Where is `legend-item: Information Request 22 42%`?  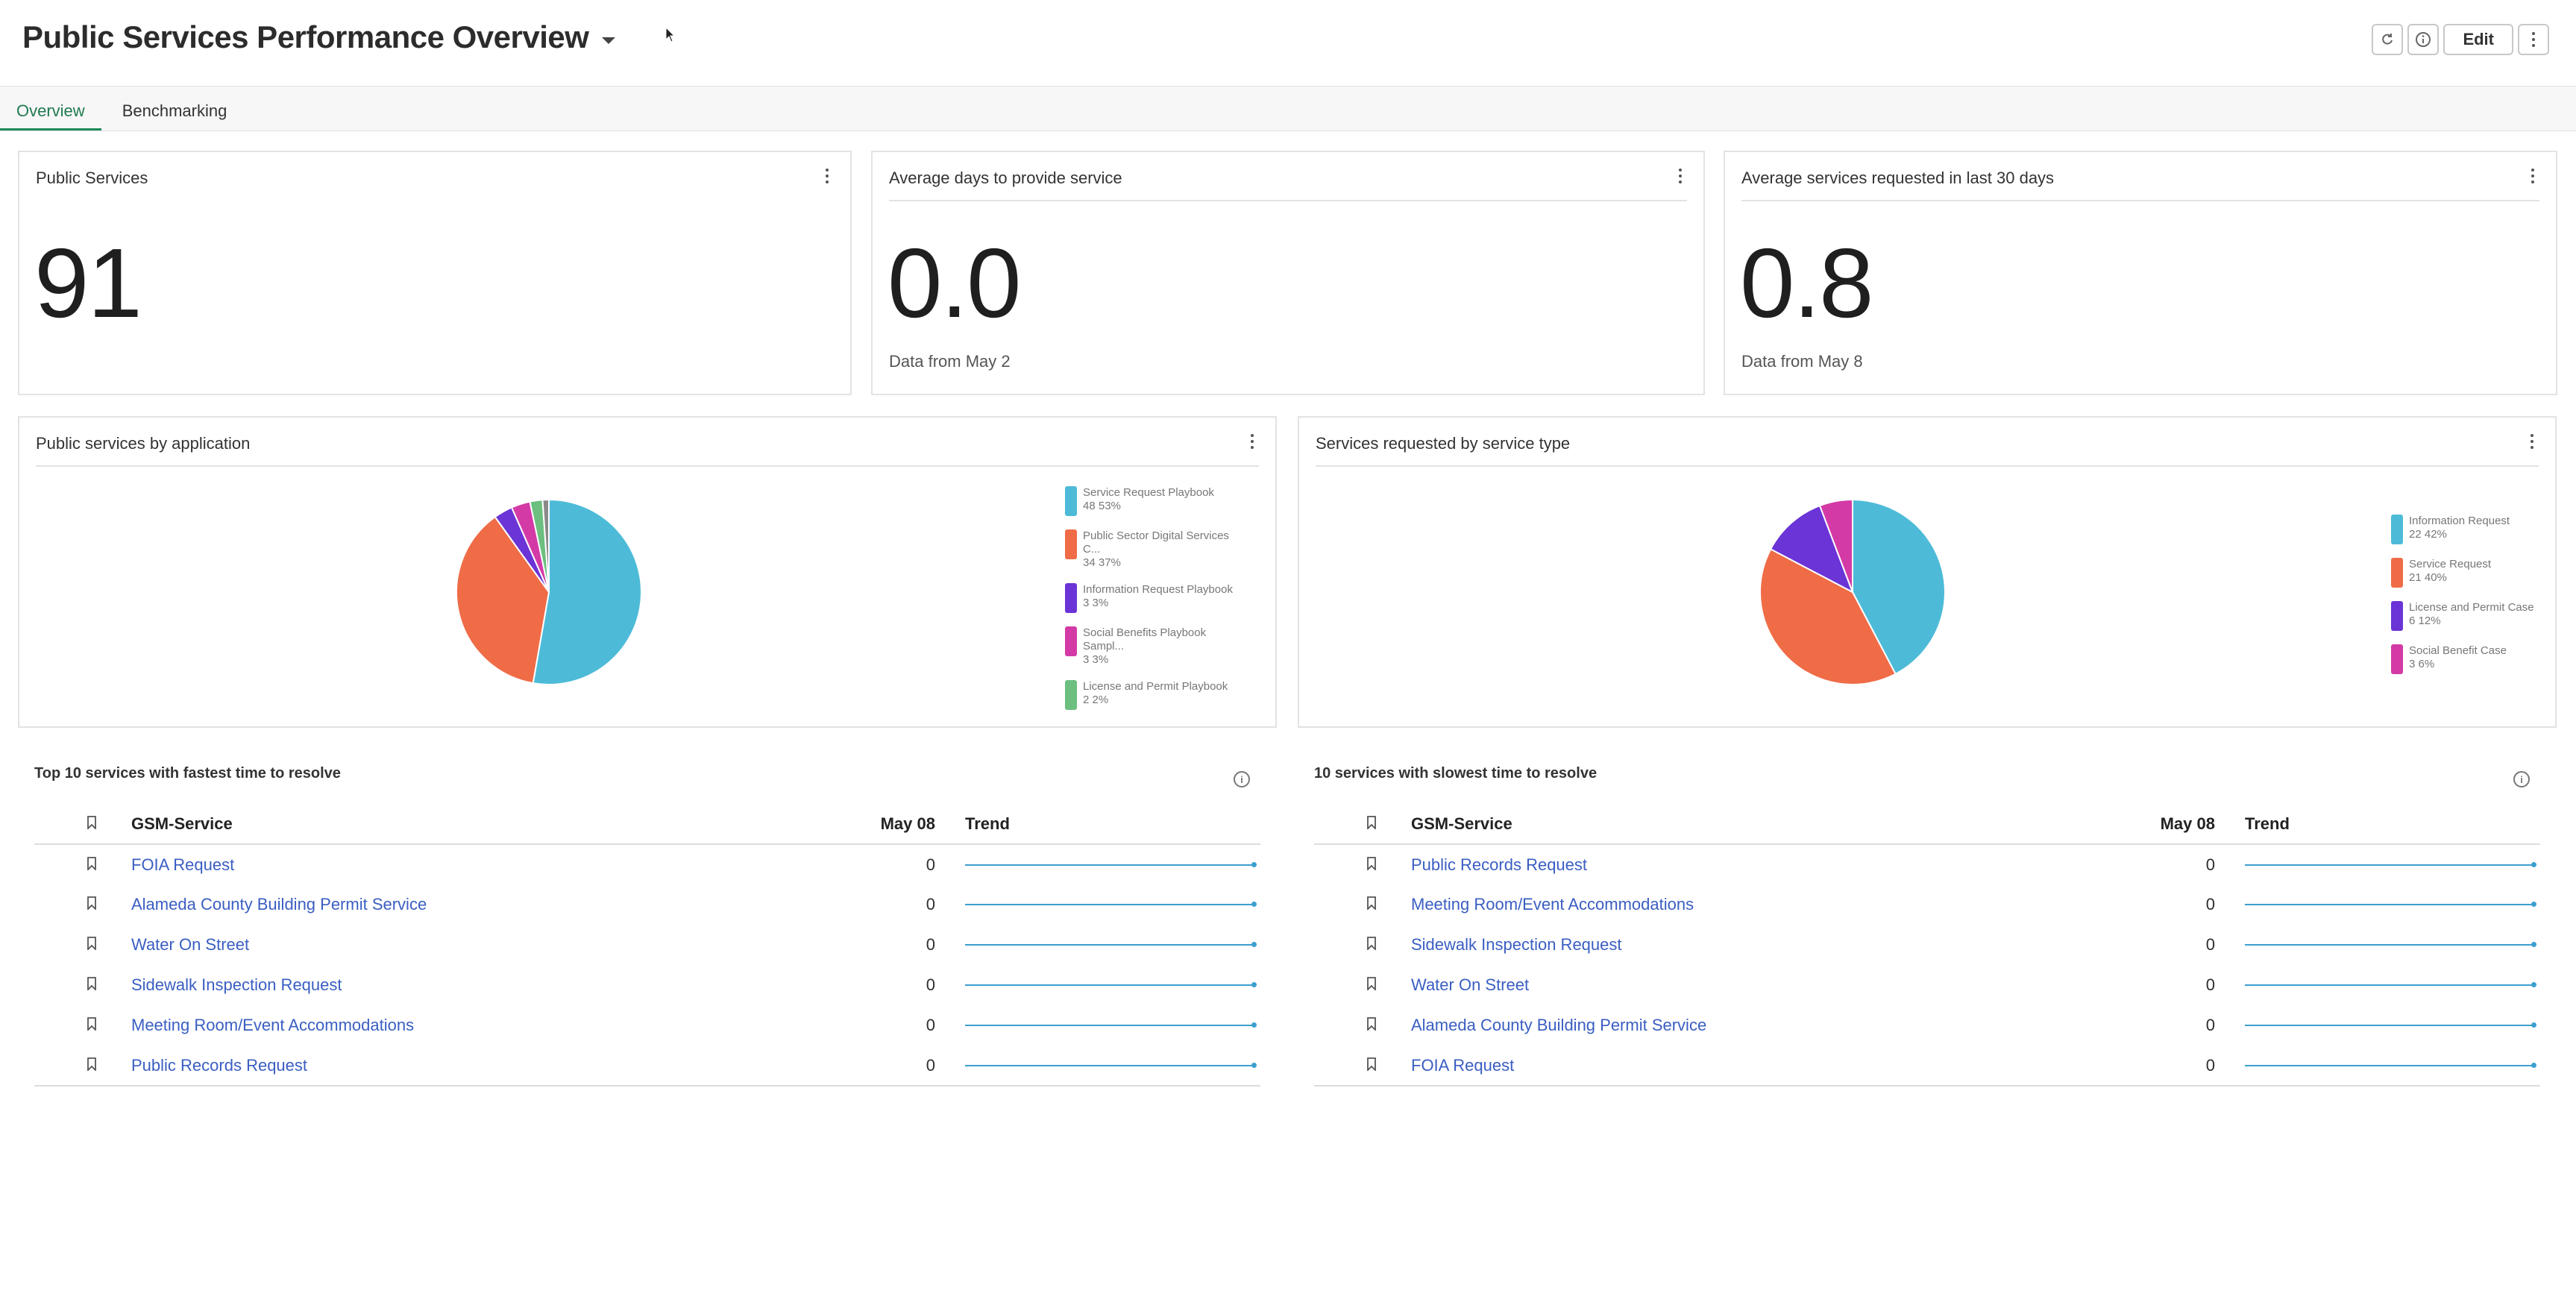
legend-item: Information Request 22 42% is located at coordinates (2463, 529).